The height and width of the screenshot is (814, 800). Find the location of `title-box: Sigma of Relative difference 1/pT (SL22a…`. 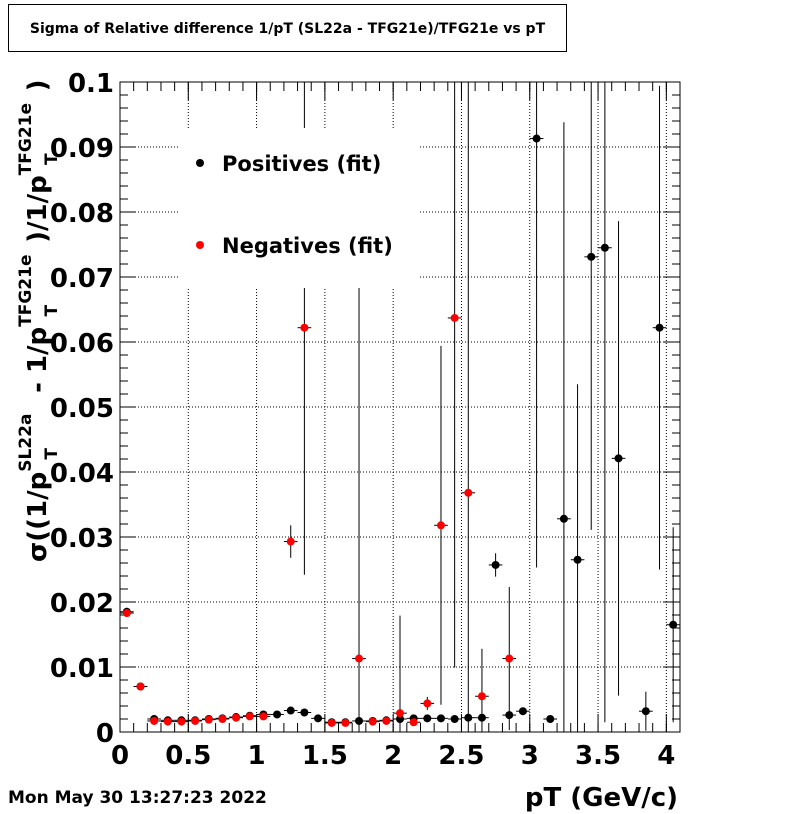

title-box: Sigma of Relative difference 1/pT (SL22a… is located at coordinates (287, 28).